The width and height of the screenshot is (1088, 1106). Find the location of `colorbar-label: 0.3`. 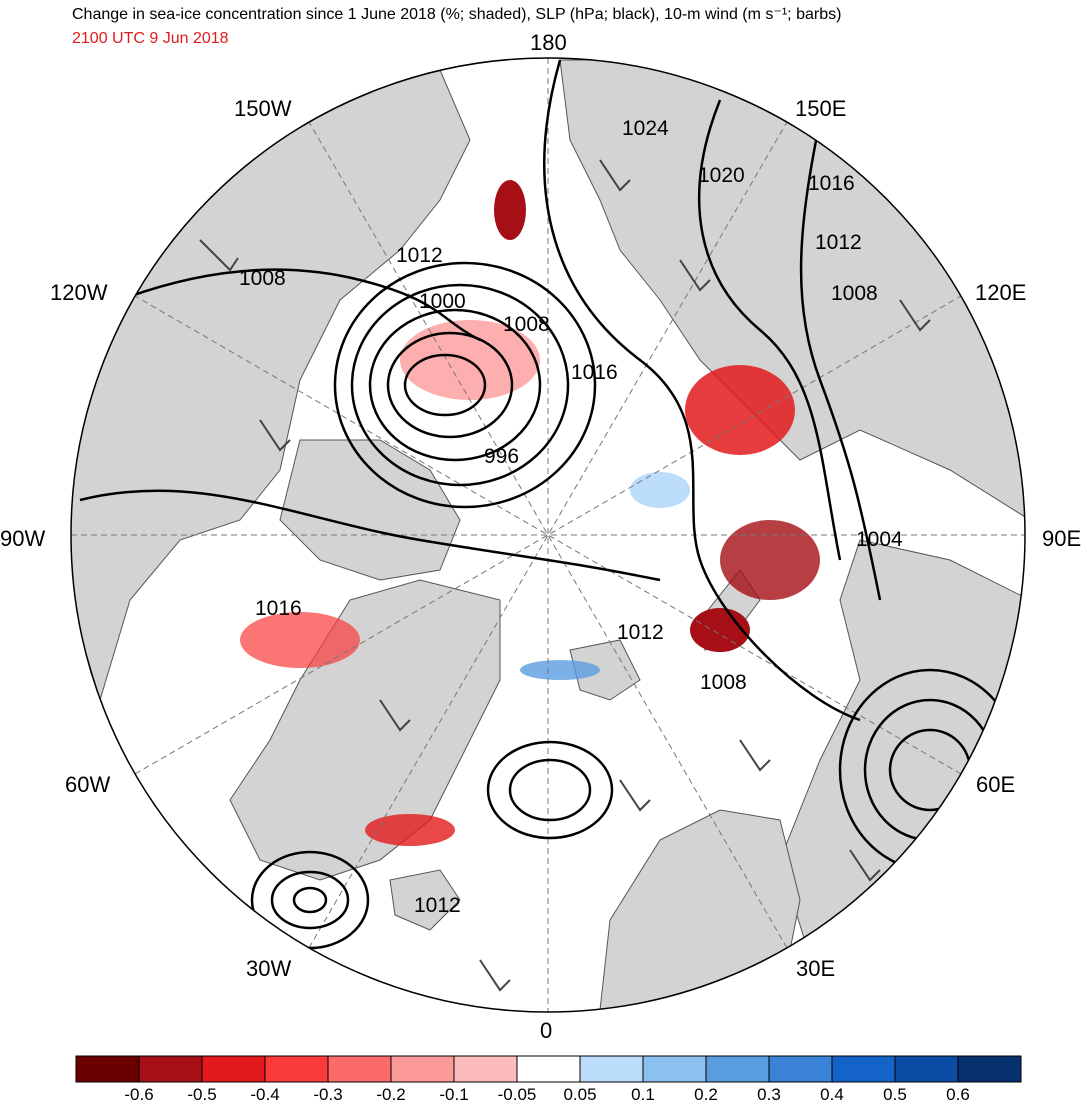

colorbar-label: 0.3 is located at coordinates (769, 1094).